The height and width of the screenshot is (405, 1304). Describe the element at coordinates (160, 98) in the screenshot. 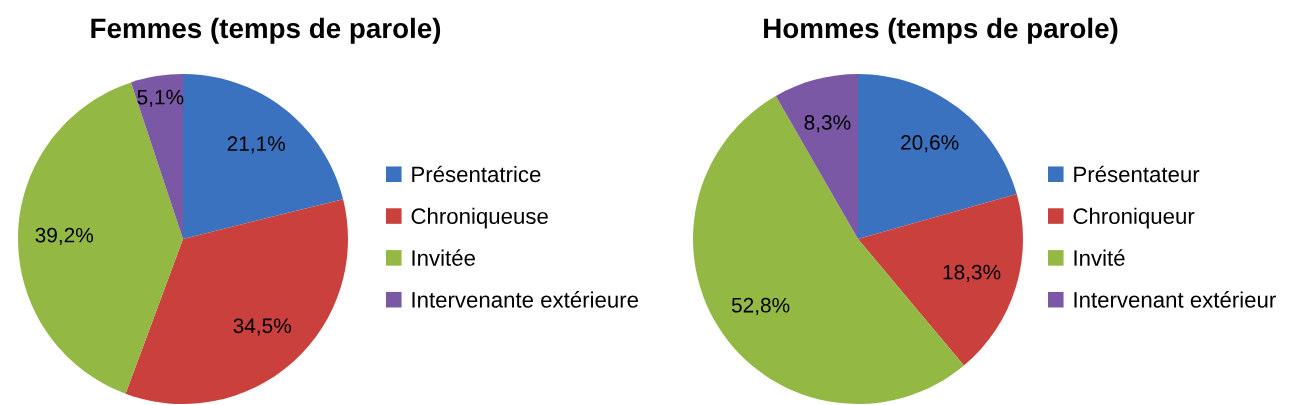

I see `data-label: 5,1%` at that location.